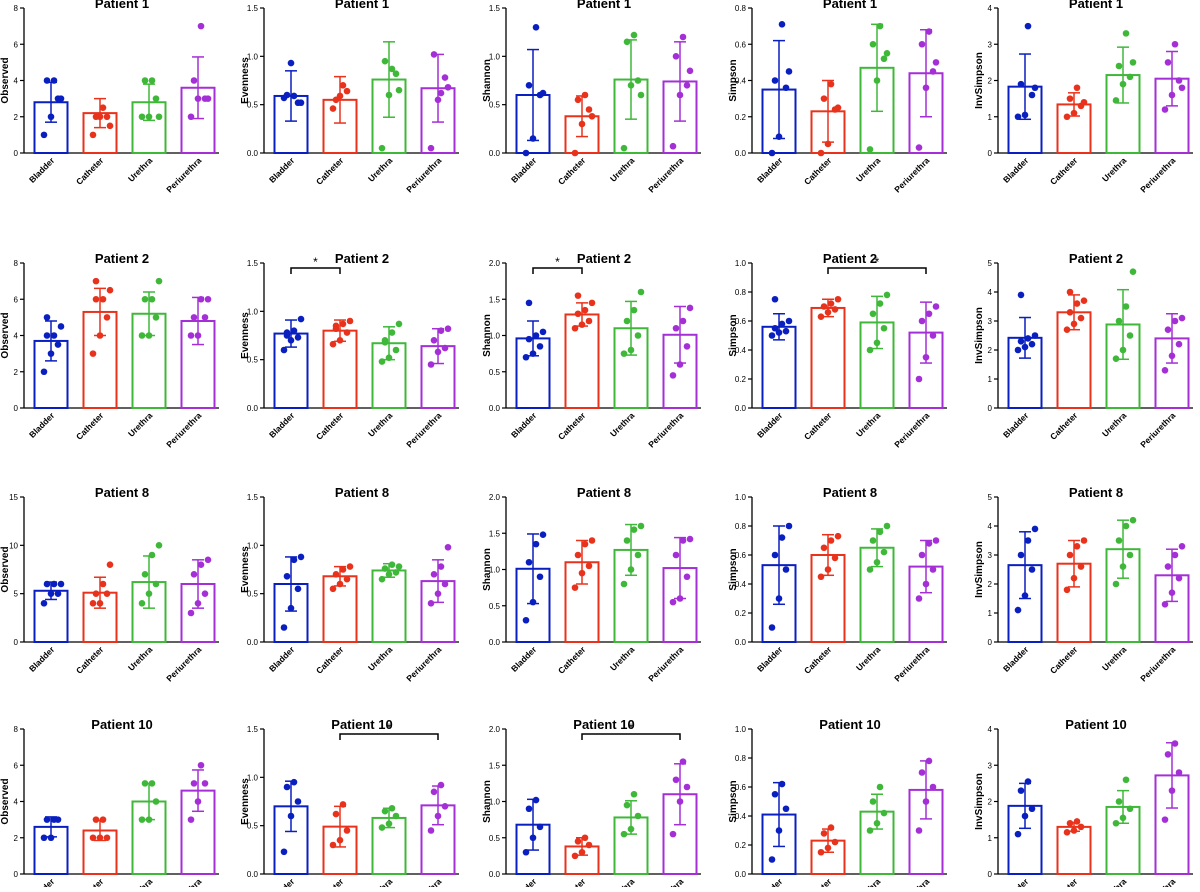 The height and width of the screenshot is (892, 1200). I want to click on panel-1-xlabel-catheter: Catheter, so click(90, 171).